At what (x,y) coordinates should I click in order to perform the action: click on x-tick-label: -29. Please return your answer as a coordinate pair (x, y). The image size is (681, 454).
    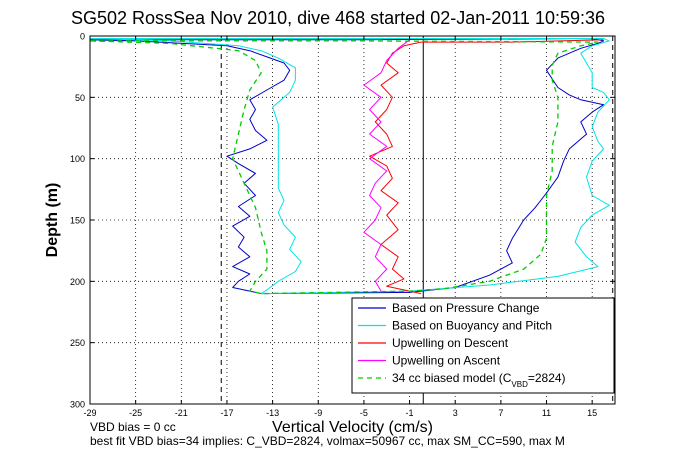
    Looking at the image, I should click on (89, 413).